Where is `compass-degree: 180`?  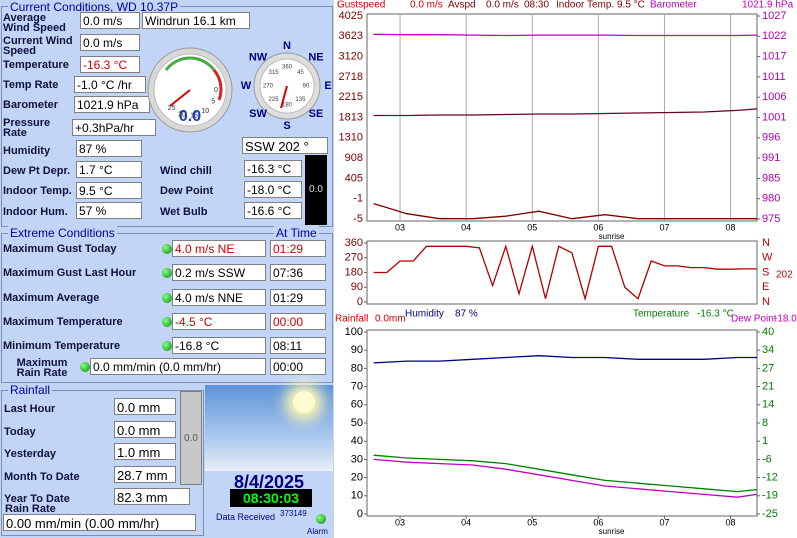 compass-degree: 180 is located at coordinates (287, 106).